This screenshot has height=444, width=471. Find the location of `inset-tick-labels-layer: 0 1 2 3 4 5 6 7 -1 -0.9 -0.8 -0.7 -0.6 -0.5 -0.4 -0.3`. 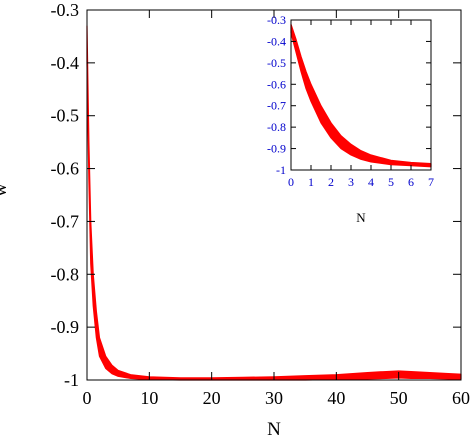

inset-tick-labels-layer: 0 1 2 3 4 5 6 7 -1 -0.9 -0.8 -0.7 -0.6 -0.5 -0.4 -0.3 is located at coordinates (350, 101).